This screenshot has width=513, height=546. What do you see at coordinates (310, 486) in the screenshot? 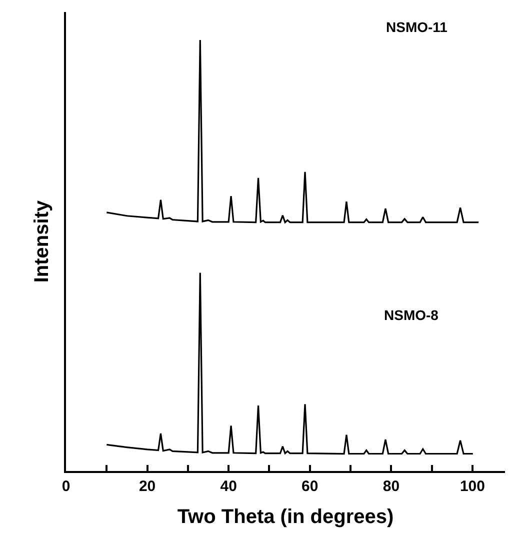
I see `x-tick-label: 60` at bounding box center [310, 486].